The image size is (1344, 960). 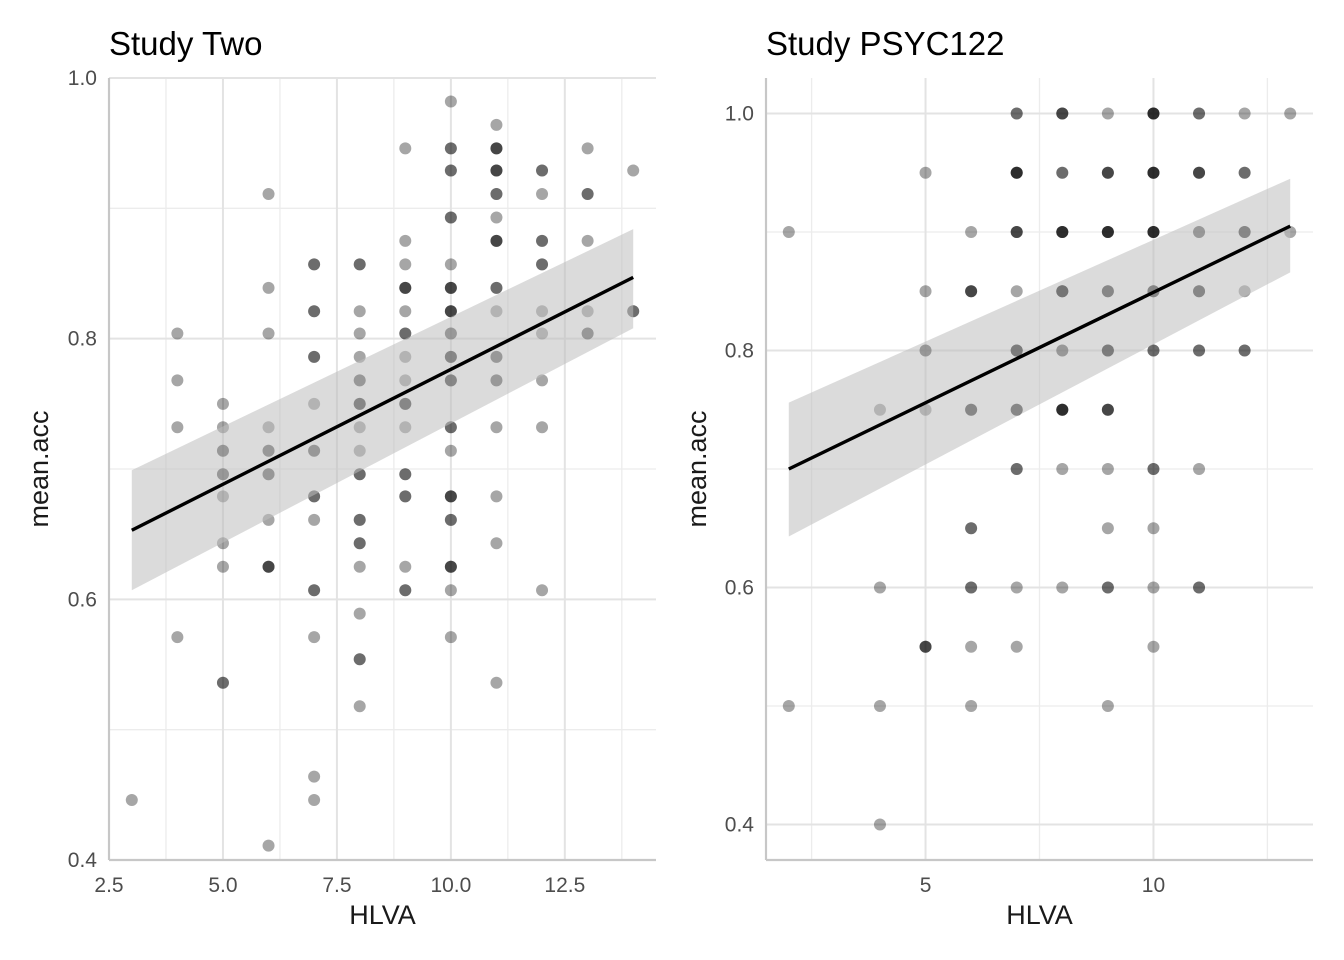 What do you see at coordinates (1153, 885) in the screenshot?
I see `x-tick-label: 10` at bounding box center [1153, 885].